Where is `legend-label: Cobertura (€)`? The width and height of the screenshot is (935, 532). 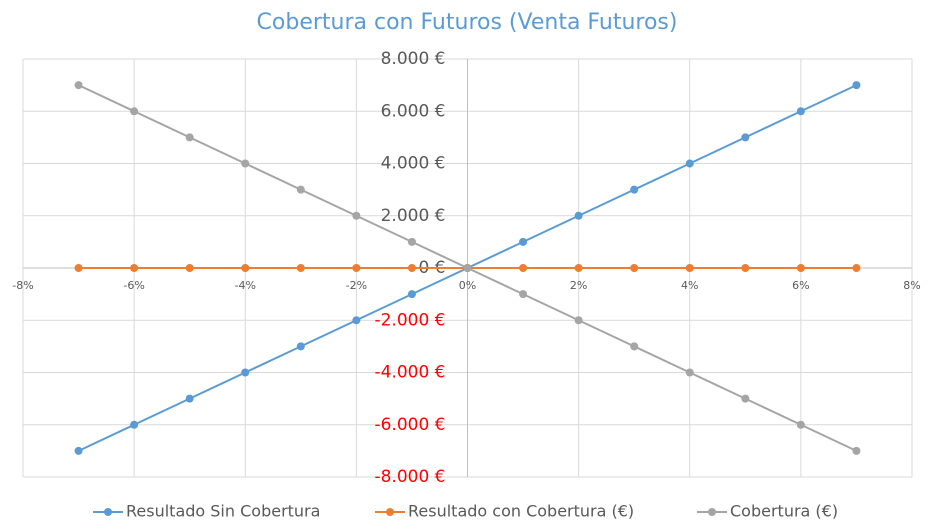
legend-label: Cobertura (€) is located at coordinates (784, 511).